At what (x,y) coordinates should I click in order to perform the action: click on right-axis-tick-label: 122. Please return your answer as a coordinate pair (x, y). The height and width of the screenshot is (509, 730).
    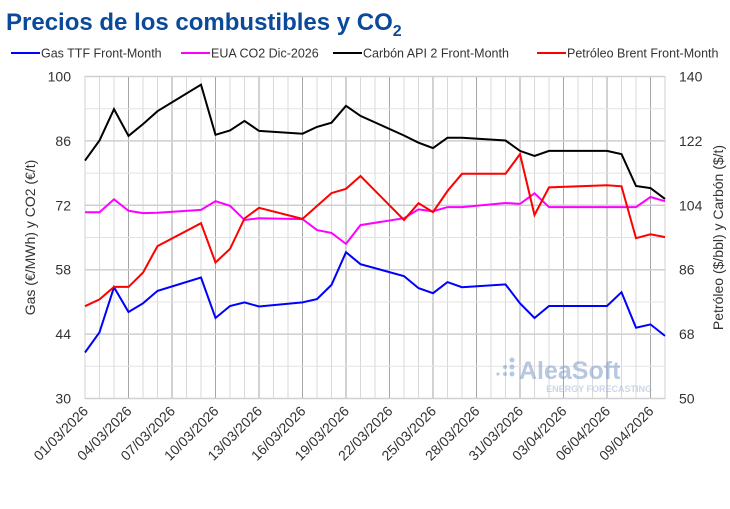
    Looking at the image, I should click on (691, 141).